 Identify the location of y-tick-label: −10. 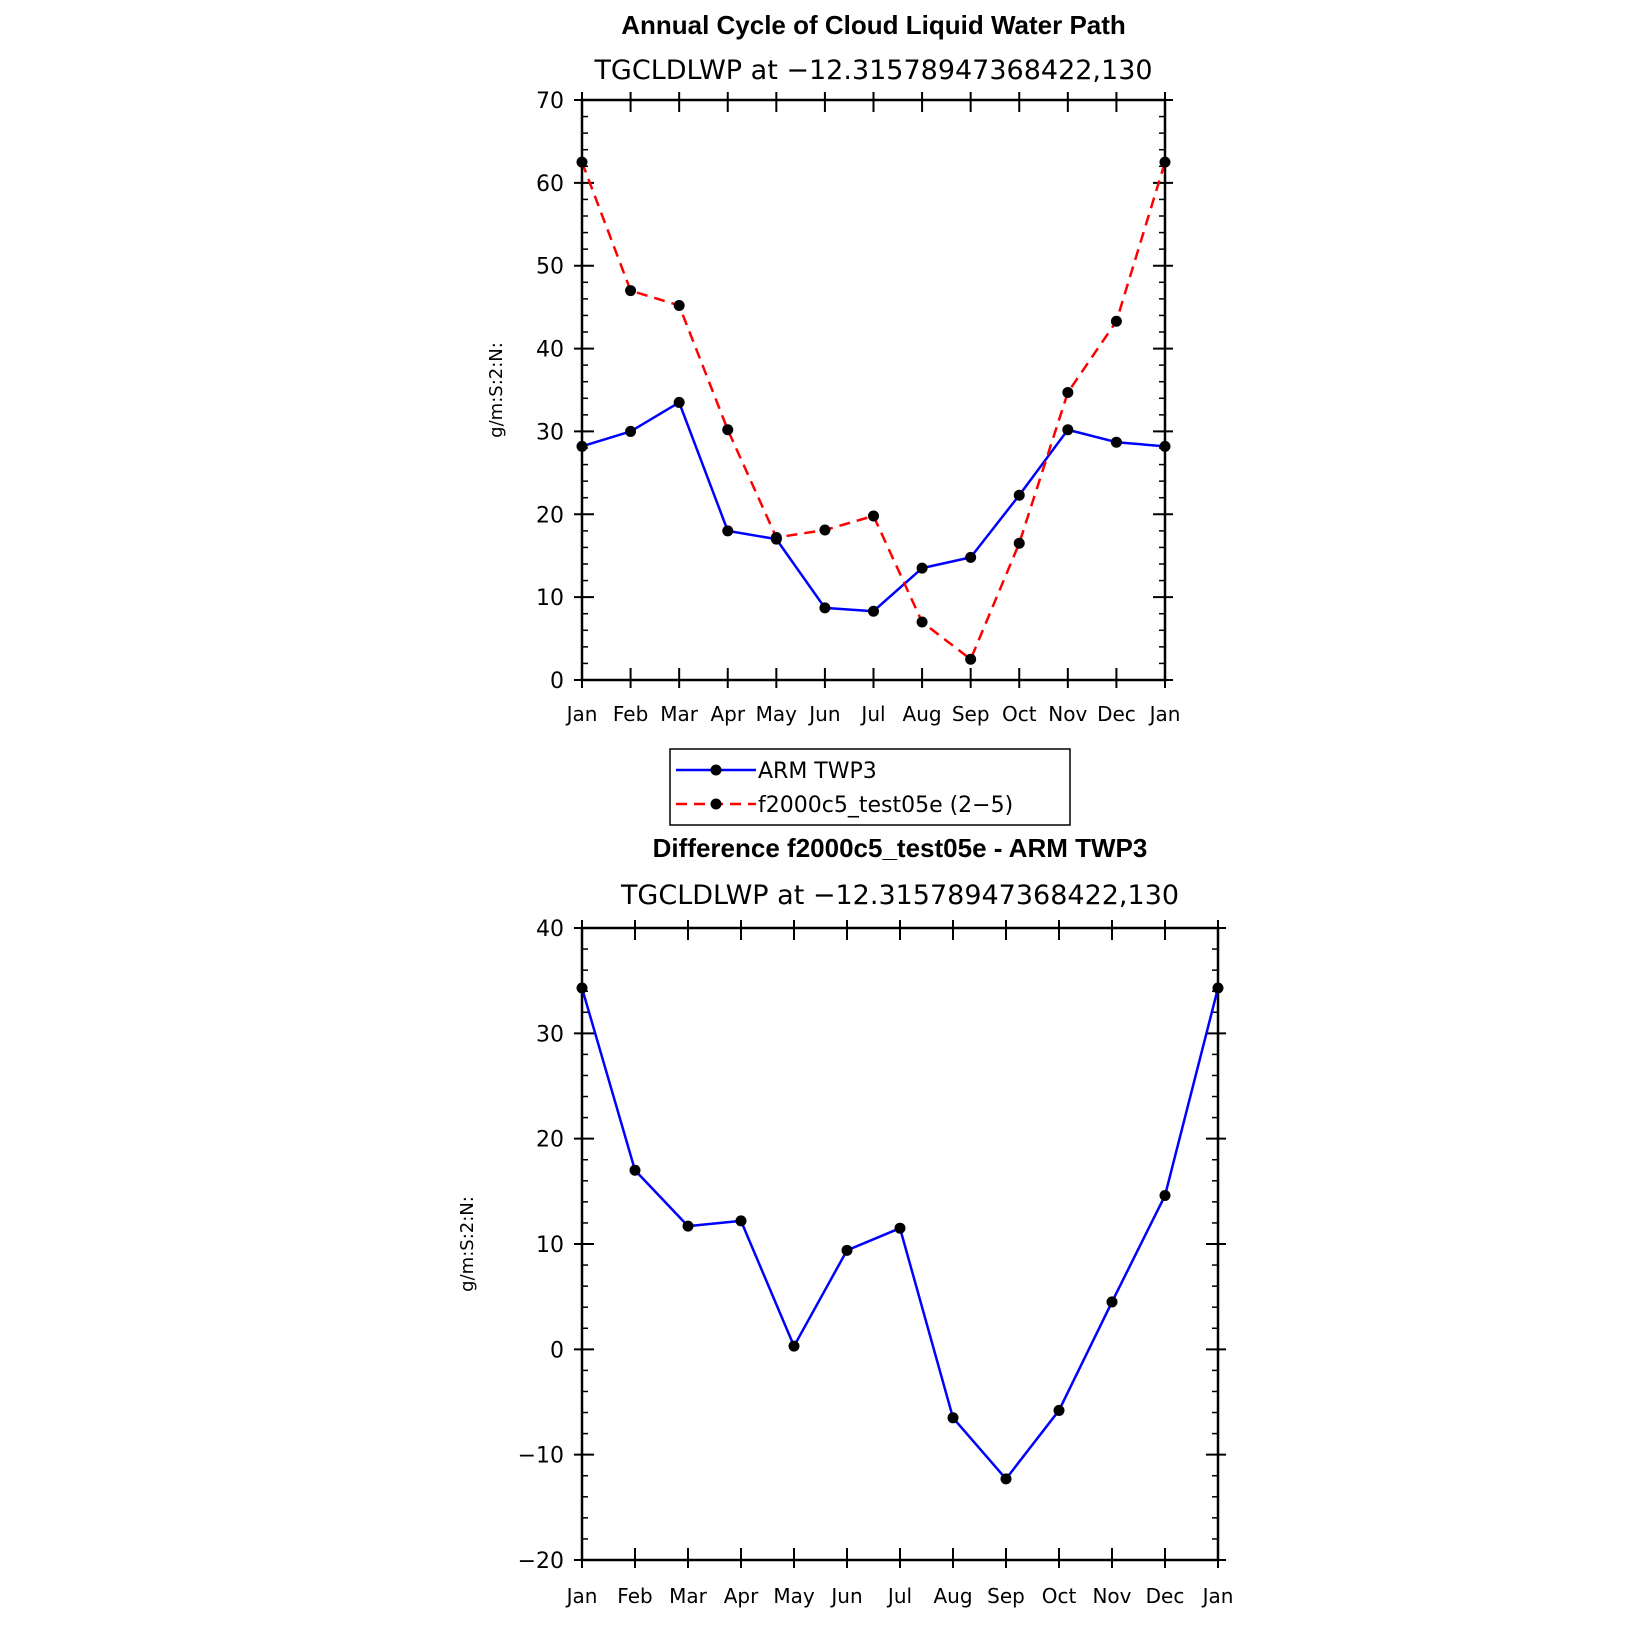
(541, 1456).